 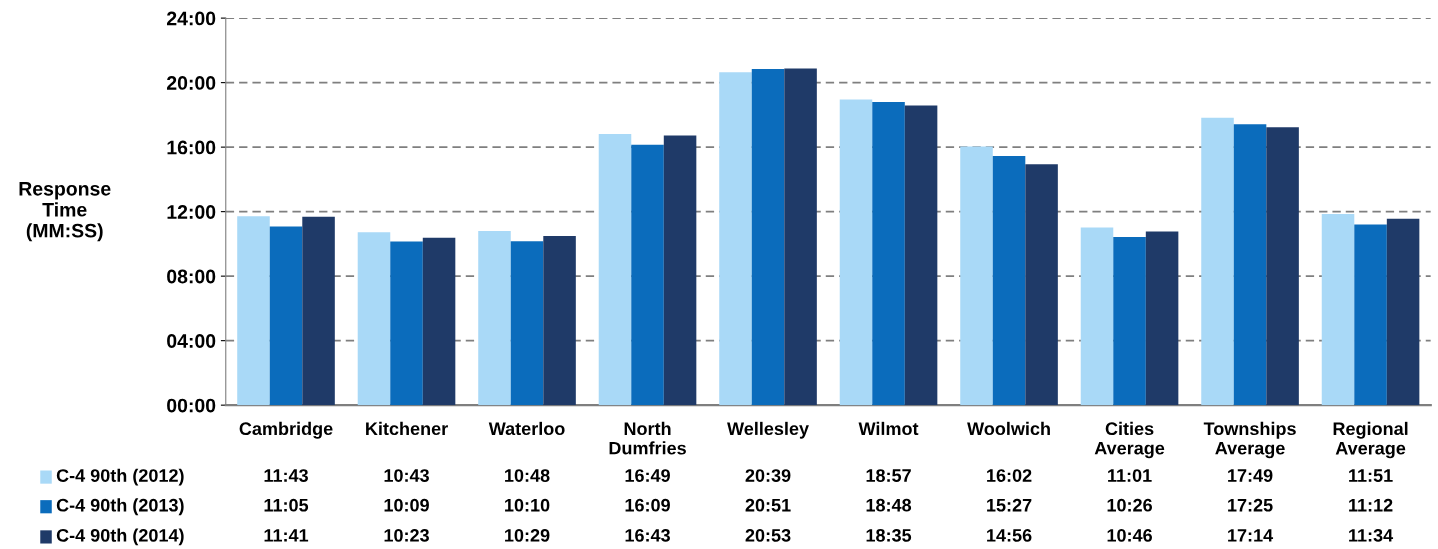 I want to click on data-label: 16:02, so click(x=1009, y=475).